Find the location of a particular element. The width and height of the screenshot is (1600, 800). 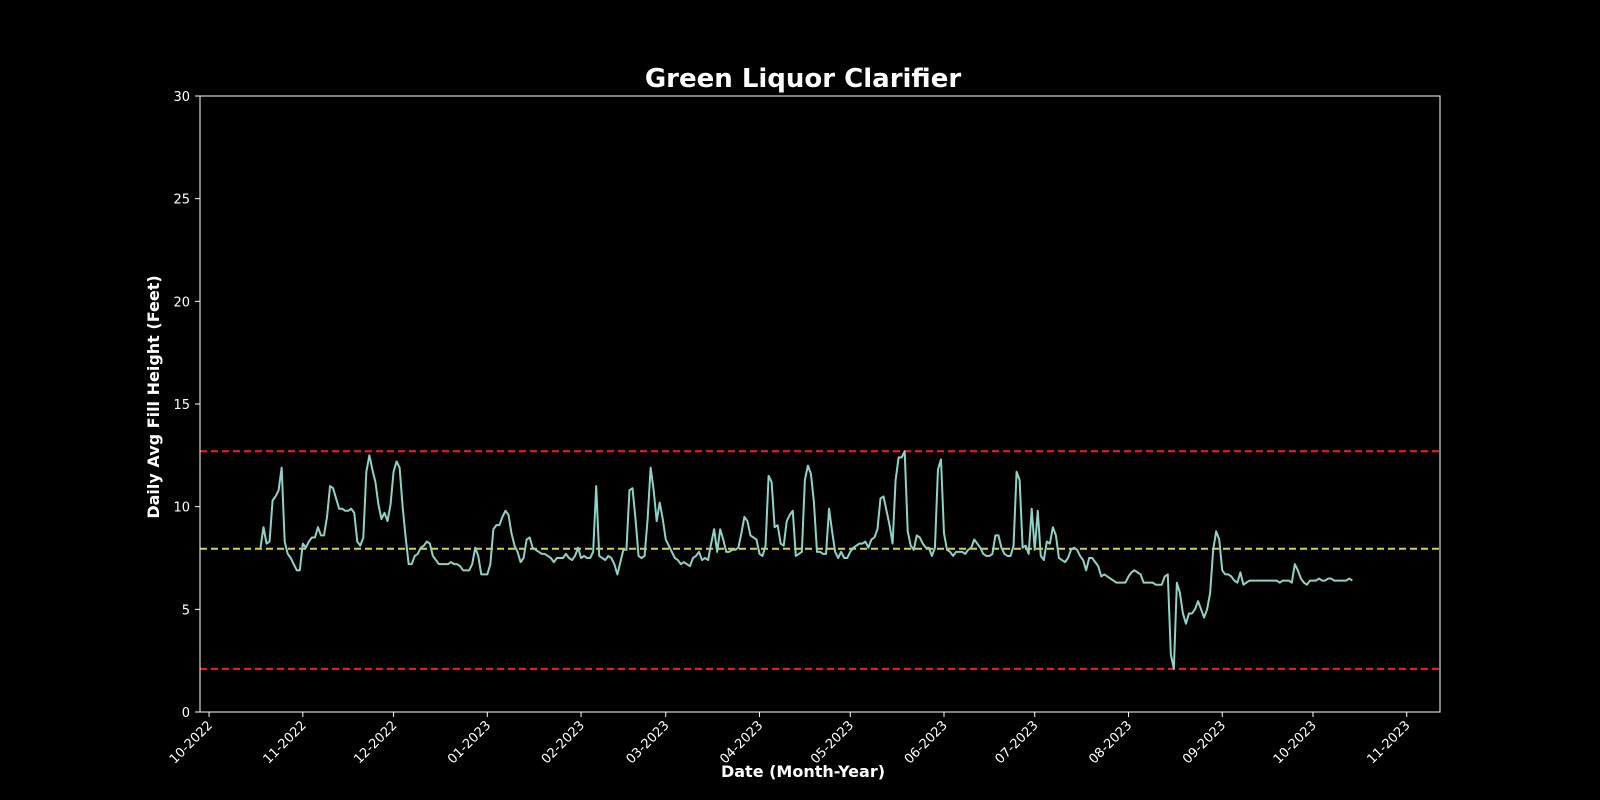

y-tick-label: 30 is located at coordinates (181, 97).